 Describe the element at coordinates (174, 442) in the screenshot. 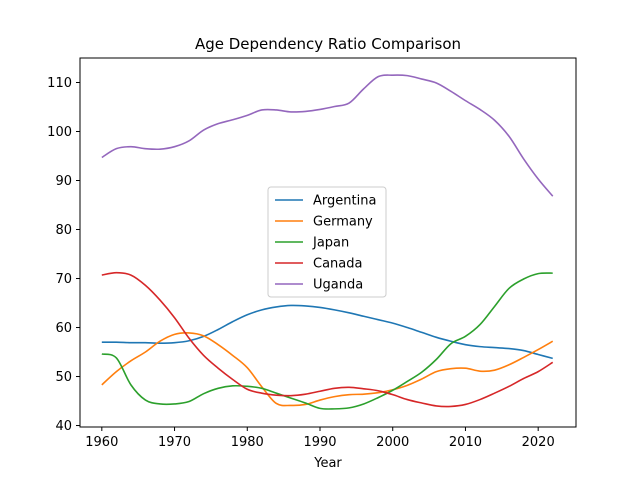

I see `x-tick-label: 1970` at that location.